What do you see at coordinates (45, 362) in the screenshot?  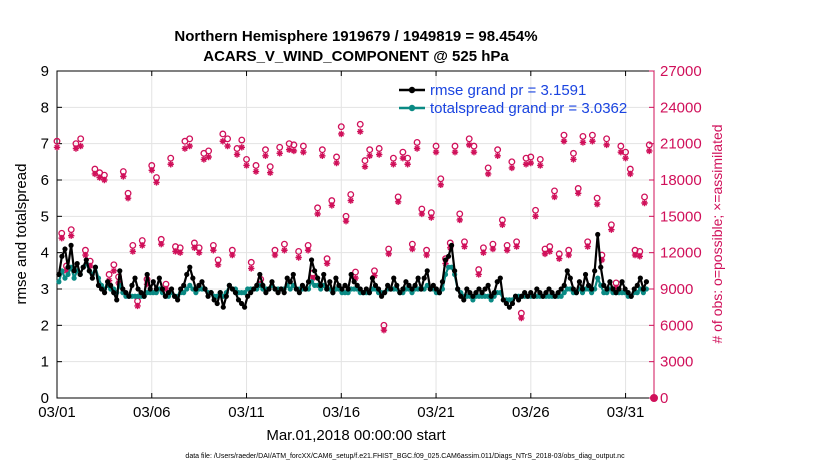 I see `y-tick-label: 1` at bounding box center [45, 362].